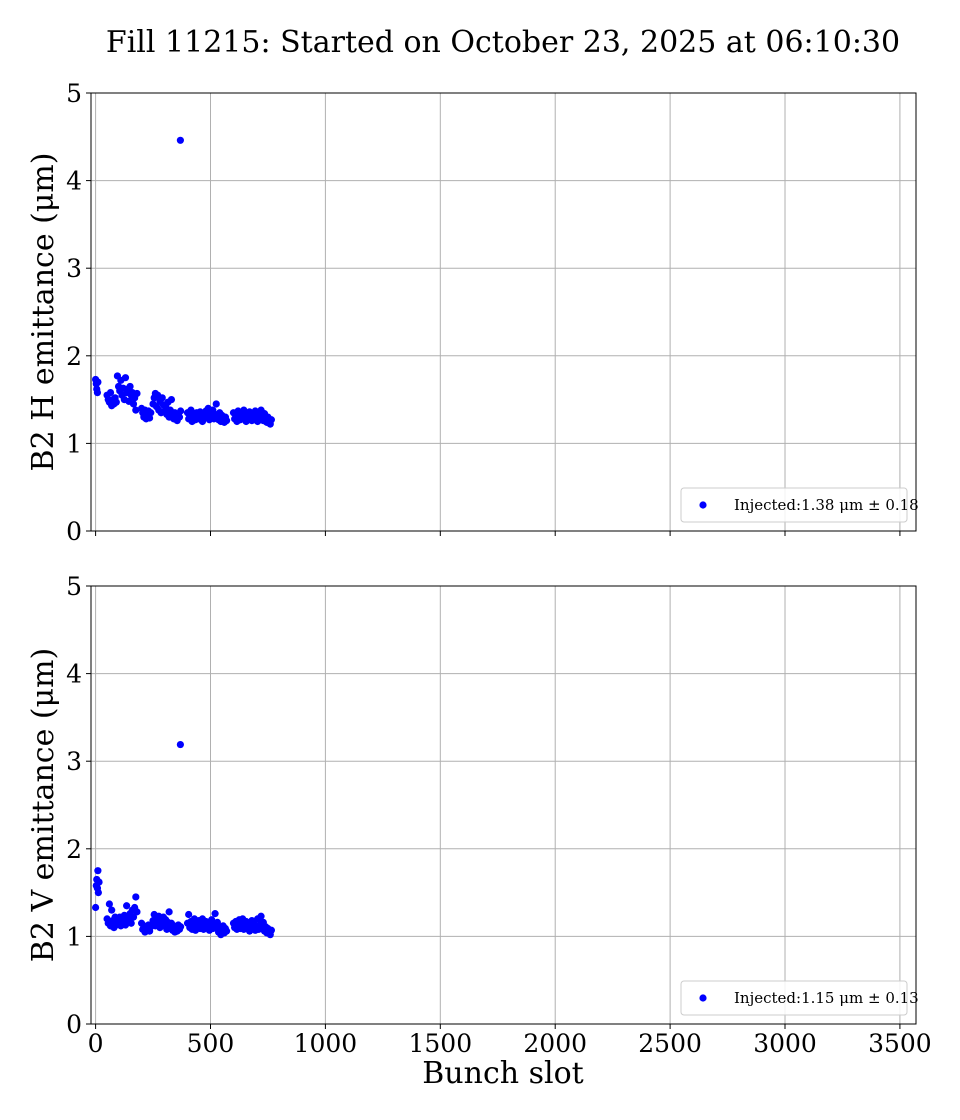  What do you see at coordinates (670, 1043) in the screenshot?
I see `x-tick-label: 2500` at bounding box center [670, 1043].